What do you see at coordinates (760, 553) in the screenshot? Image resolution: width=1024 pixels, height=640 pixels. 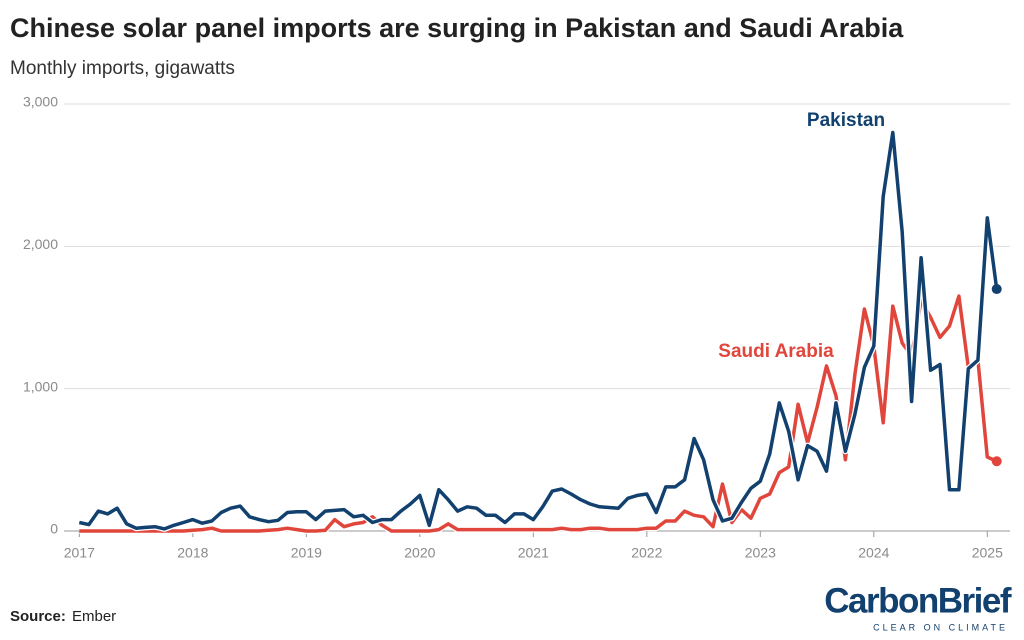 I see `x-tick-label: 2023` at bounding box center [760, 553].